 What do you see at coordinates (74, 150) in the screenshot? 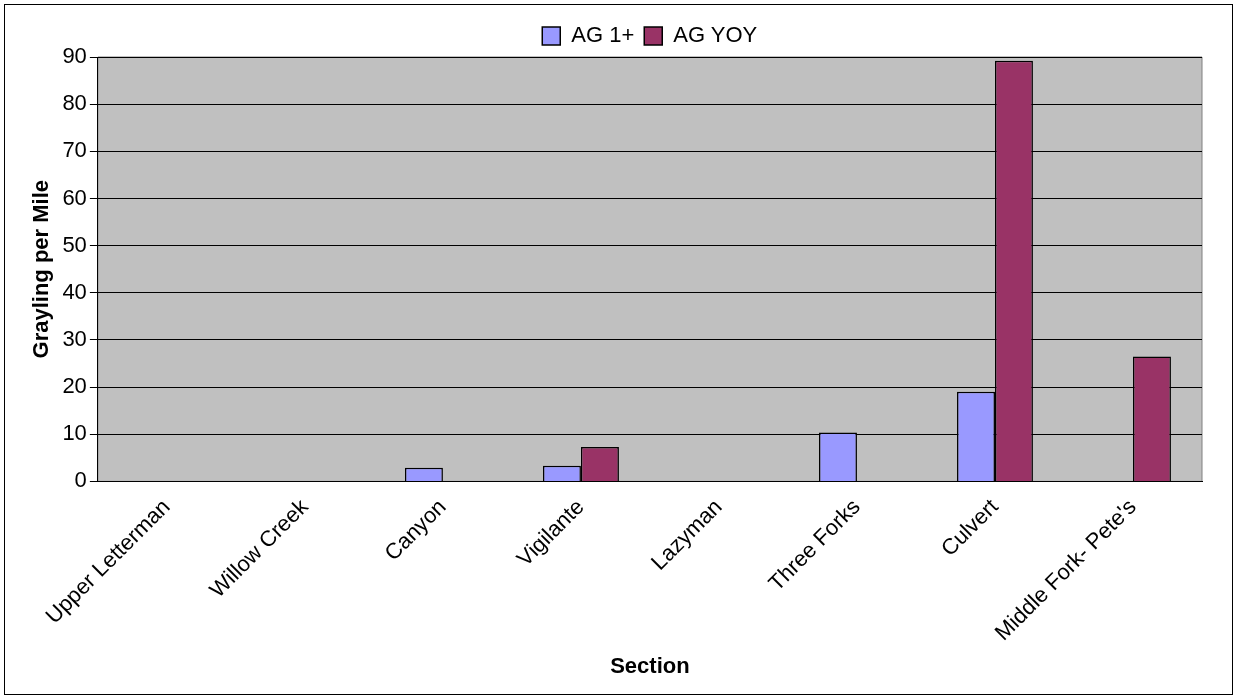
I see `y-tick-label: 70` at bounding box center [74, 150].